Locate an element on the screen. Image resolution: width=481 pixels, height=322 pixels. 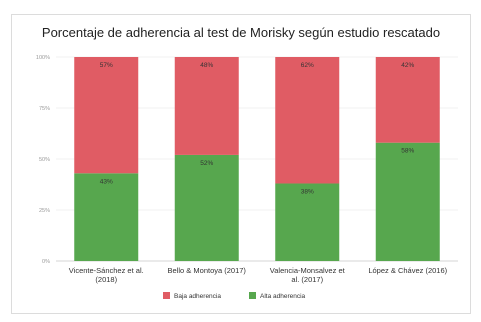
x-tick-label: Bello & Montoya (2017) is located at coordinates (207, 270).